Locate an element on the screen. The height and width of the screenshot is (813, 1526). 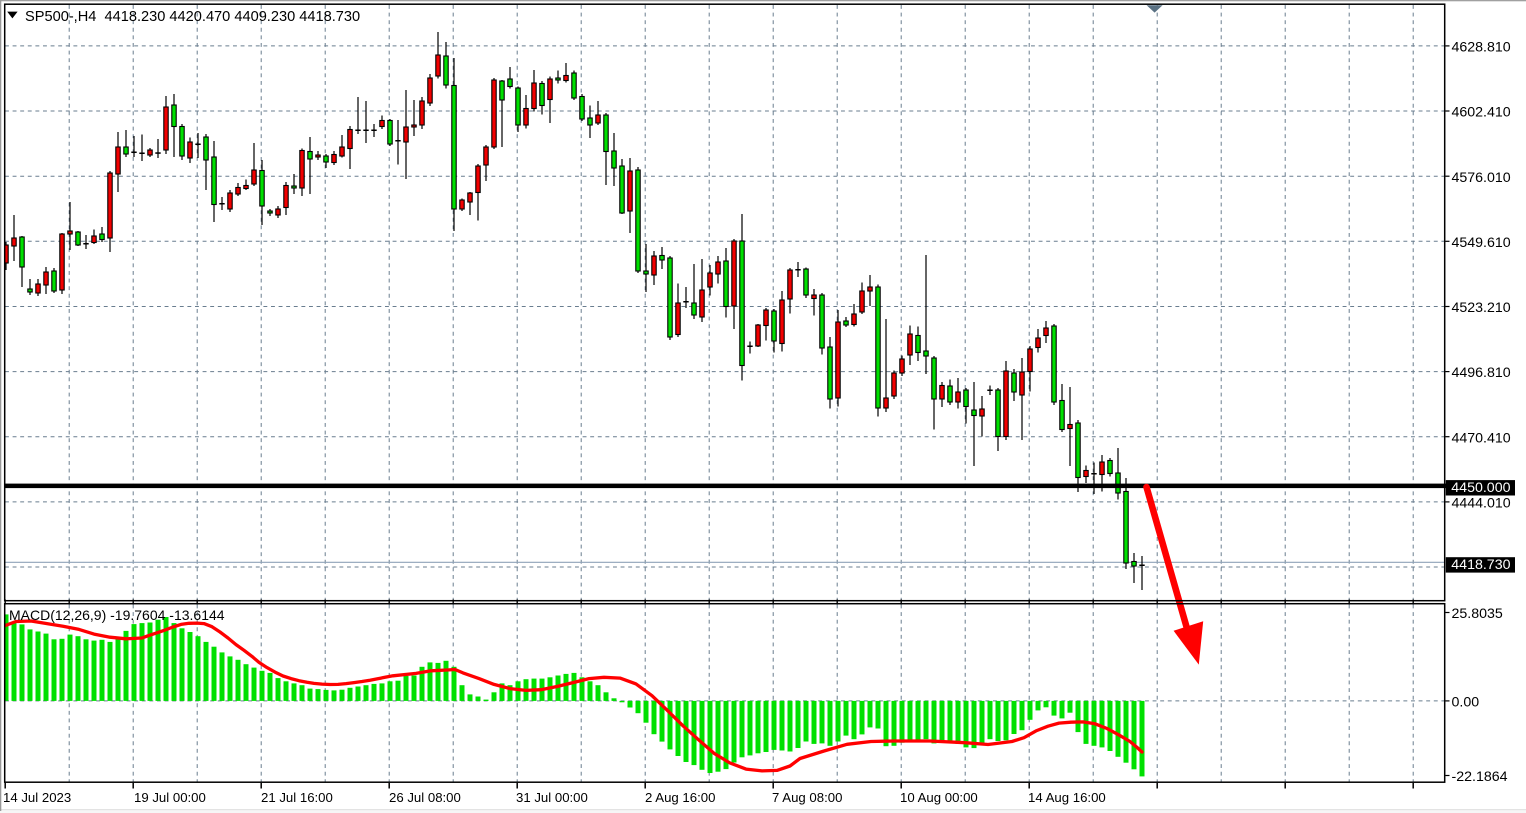
svg-text: 26 Jul 08:00 is located at coordinates (425, 797).